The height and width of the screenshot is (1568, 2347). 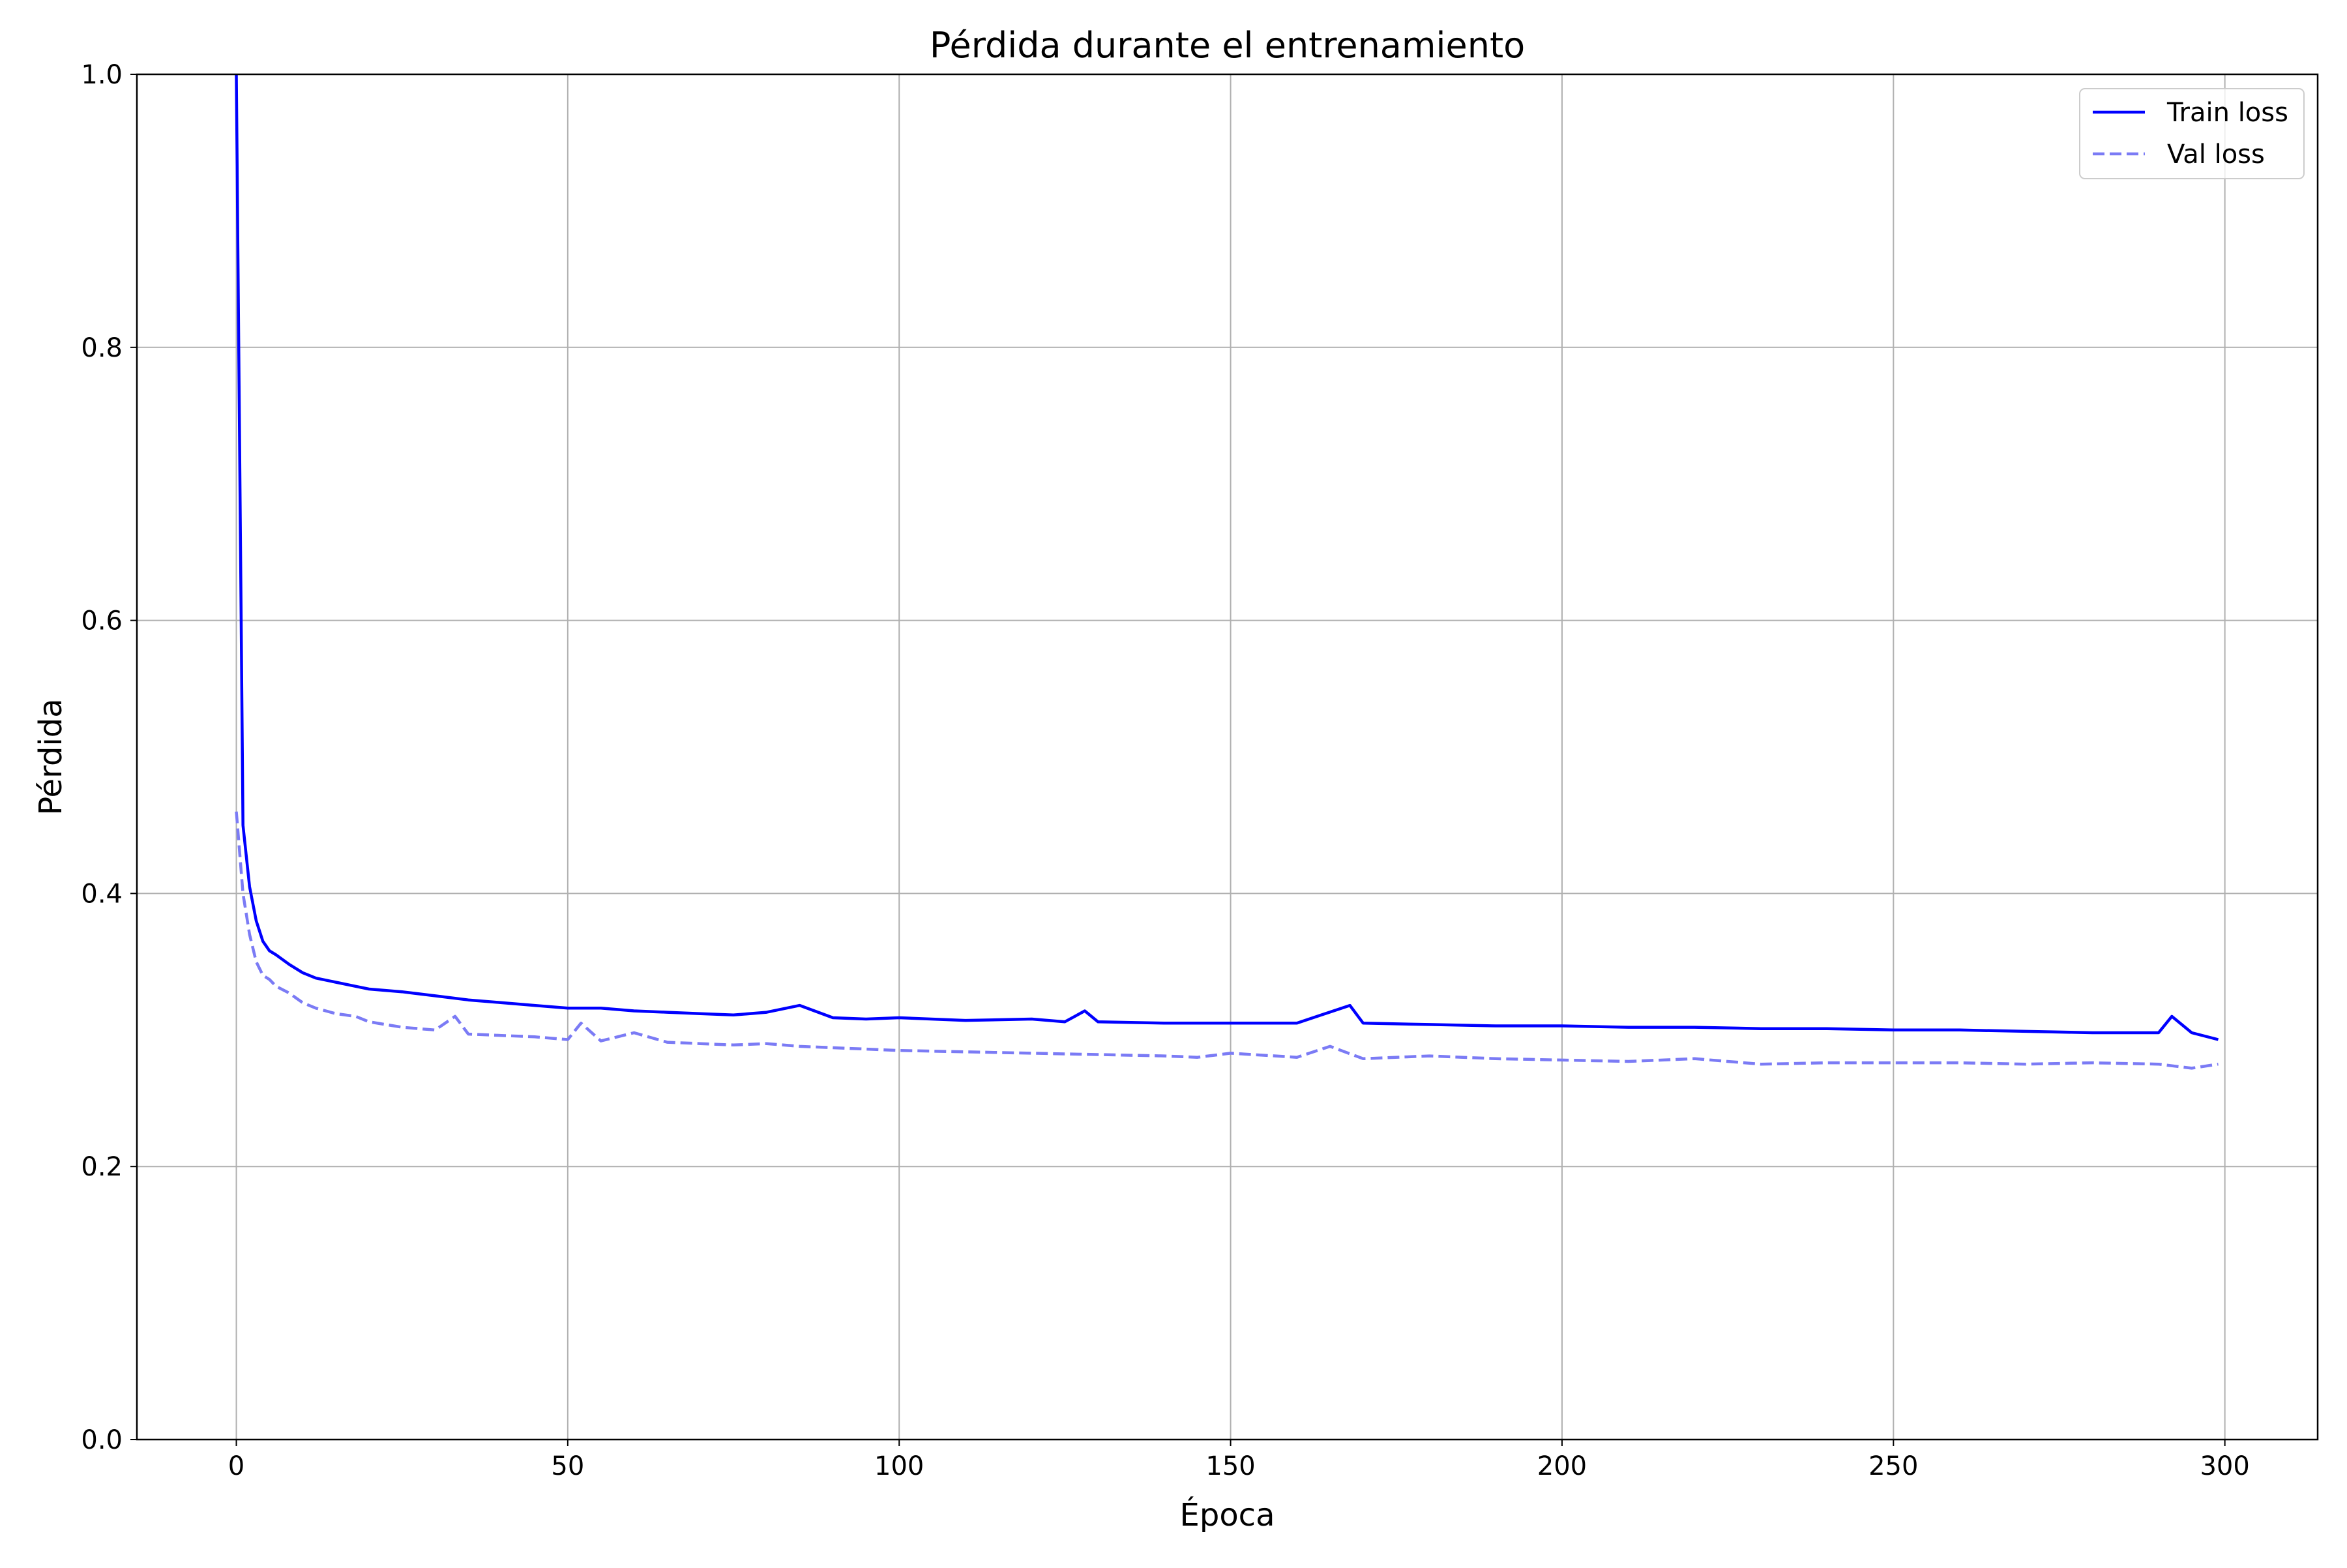 What do you see at coordinates (102, 75) in the screenshot?
I see `y-tick-label: 1.0` at bounding box center [102, 75].